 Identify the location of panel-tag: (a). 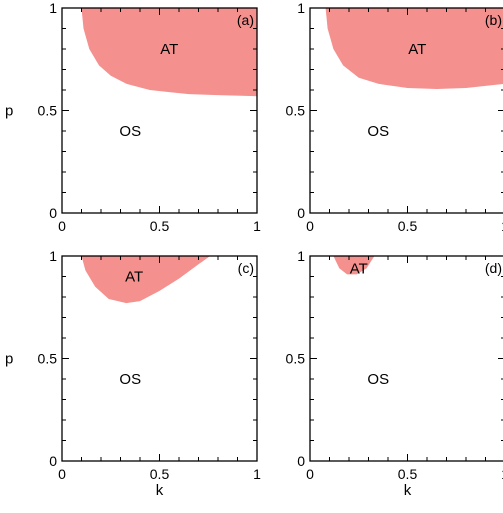
(245, 20).